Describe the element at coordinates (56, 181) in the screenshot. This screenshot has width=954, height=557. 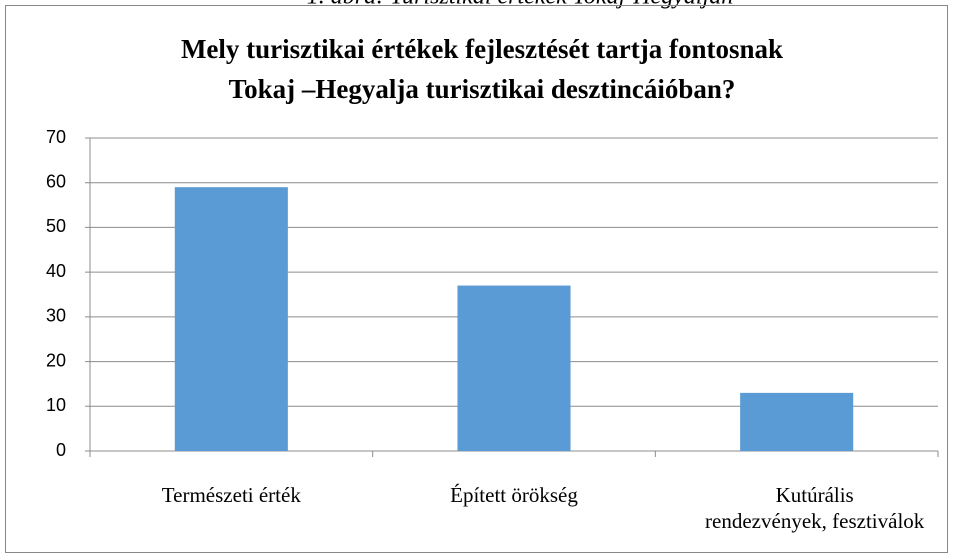
I see `y-tick-label: 60` at that location.